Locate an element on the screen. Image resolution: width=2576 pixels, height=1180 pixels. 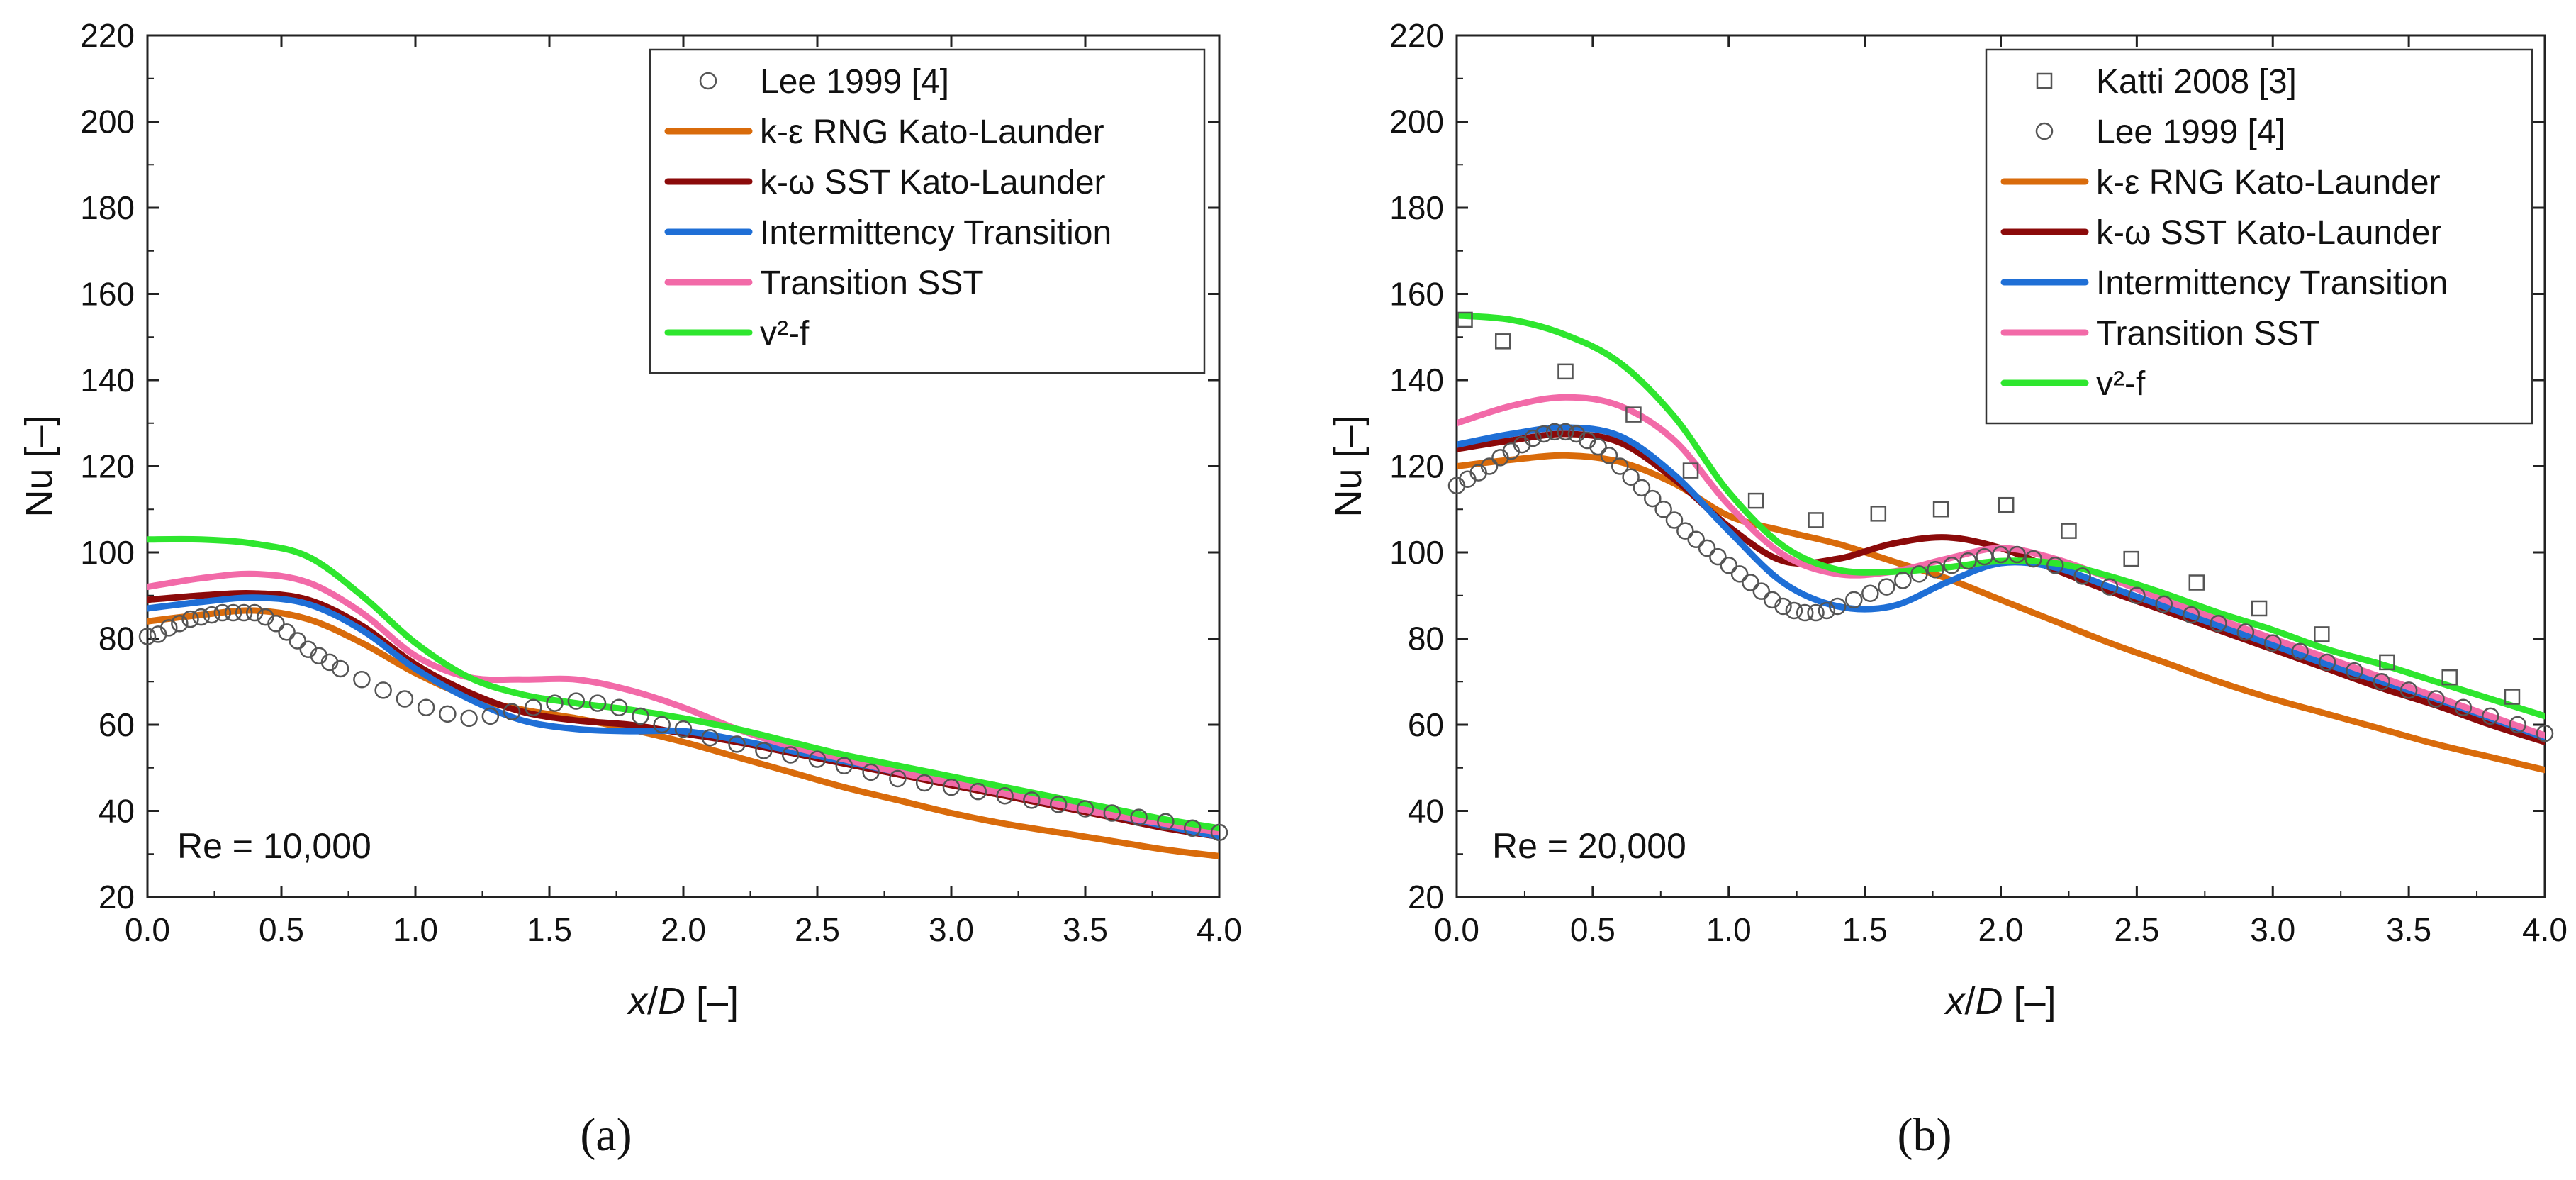
series-line-k-sst-kato-launder is located at coordinates (2001, 587).